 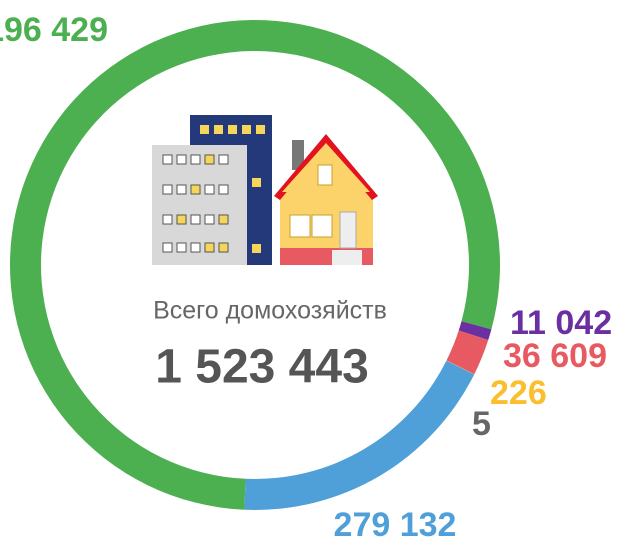 I want to click on value-label: 36 609, so click(x=555, y=356).